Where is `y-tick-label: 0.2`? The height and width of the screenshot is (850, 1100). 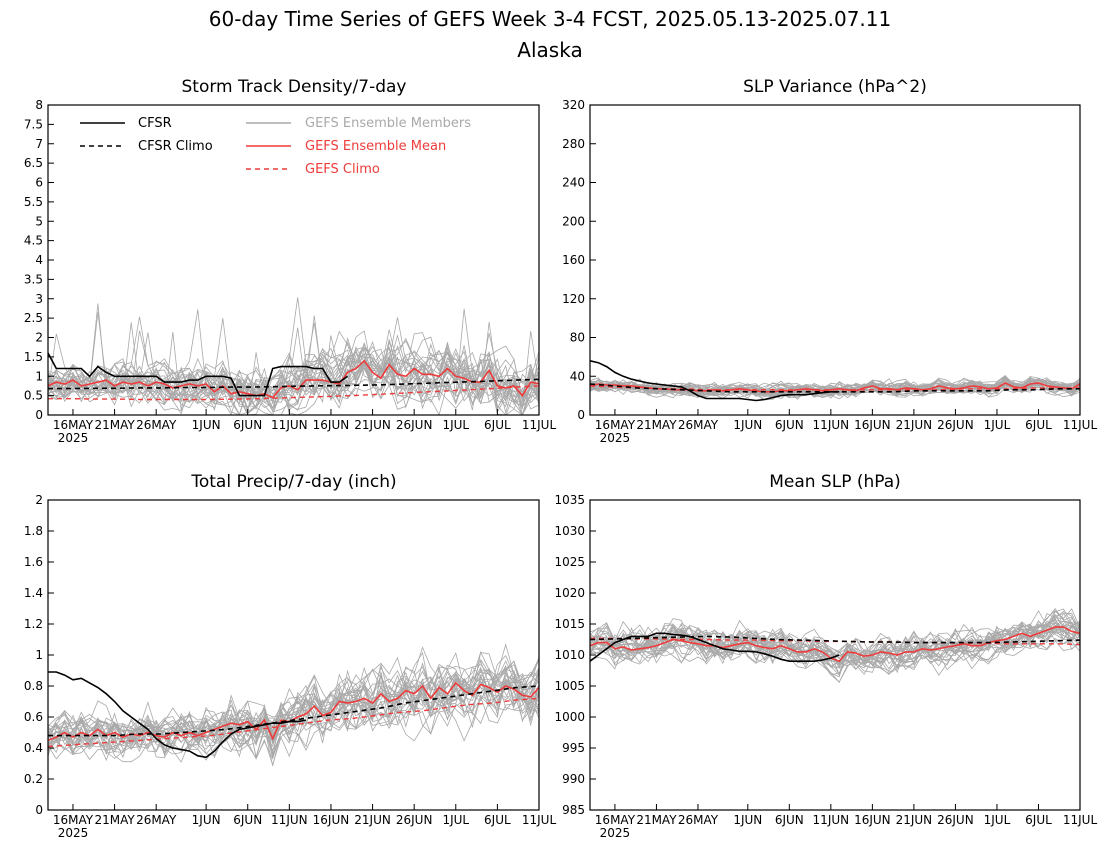 y-tick-label: 0.2 is located at coordinates (33, 779).